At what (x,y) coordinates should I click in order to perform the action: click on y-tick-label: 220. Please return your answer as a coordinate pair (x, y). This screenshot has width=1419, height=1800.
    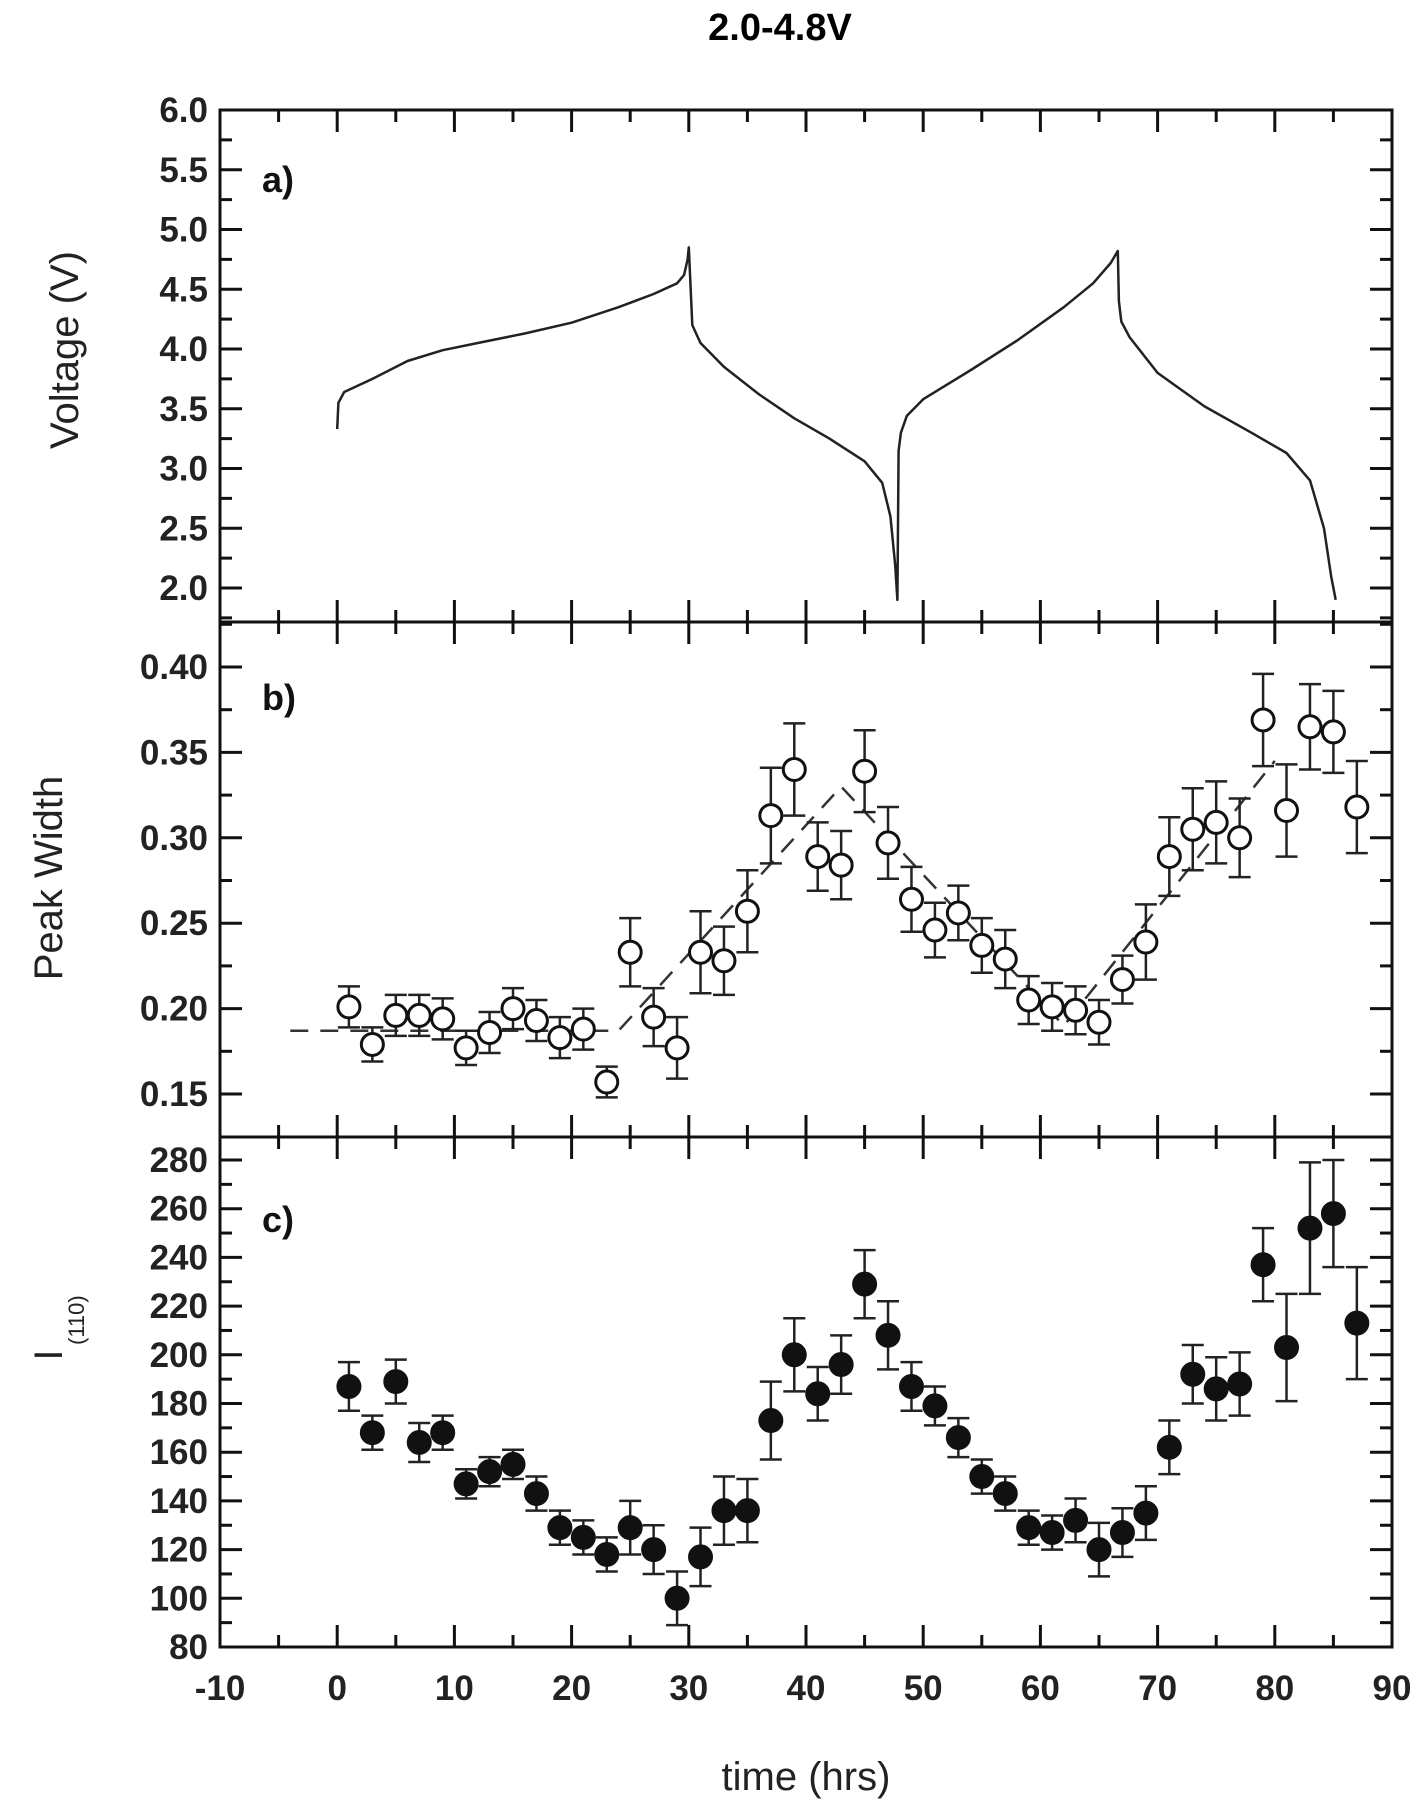
    Looking at the image, I should click on (179, 1306).